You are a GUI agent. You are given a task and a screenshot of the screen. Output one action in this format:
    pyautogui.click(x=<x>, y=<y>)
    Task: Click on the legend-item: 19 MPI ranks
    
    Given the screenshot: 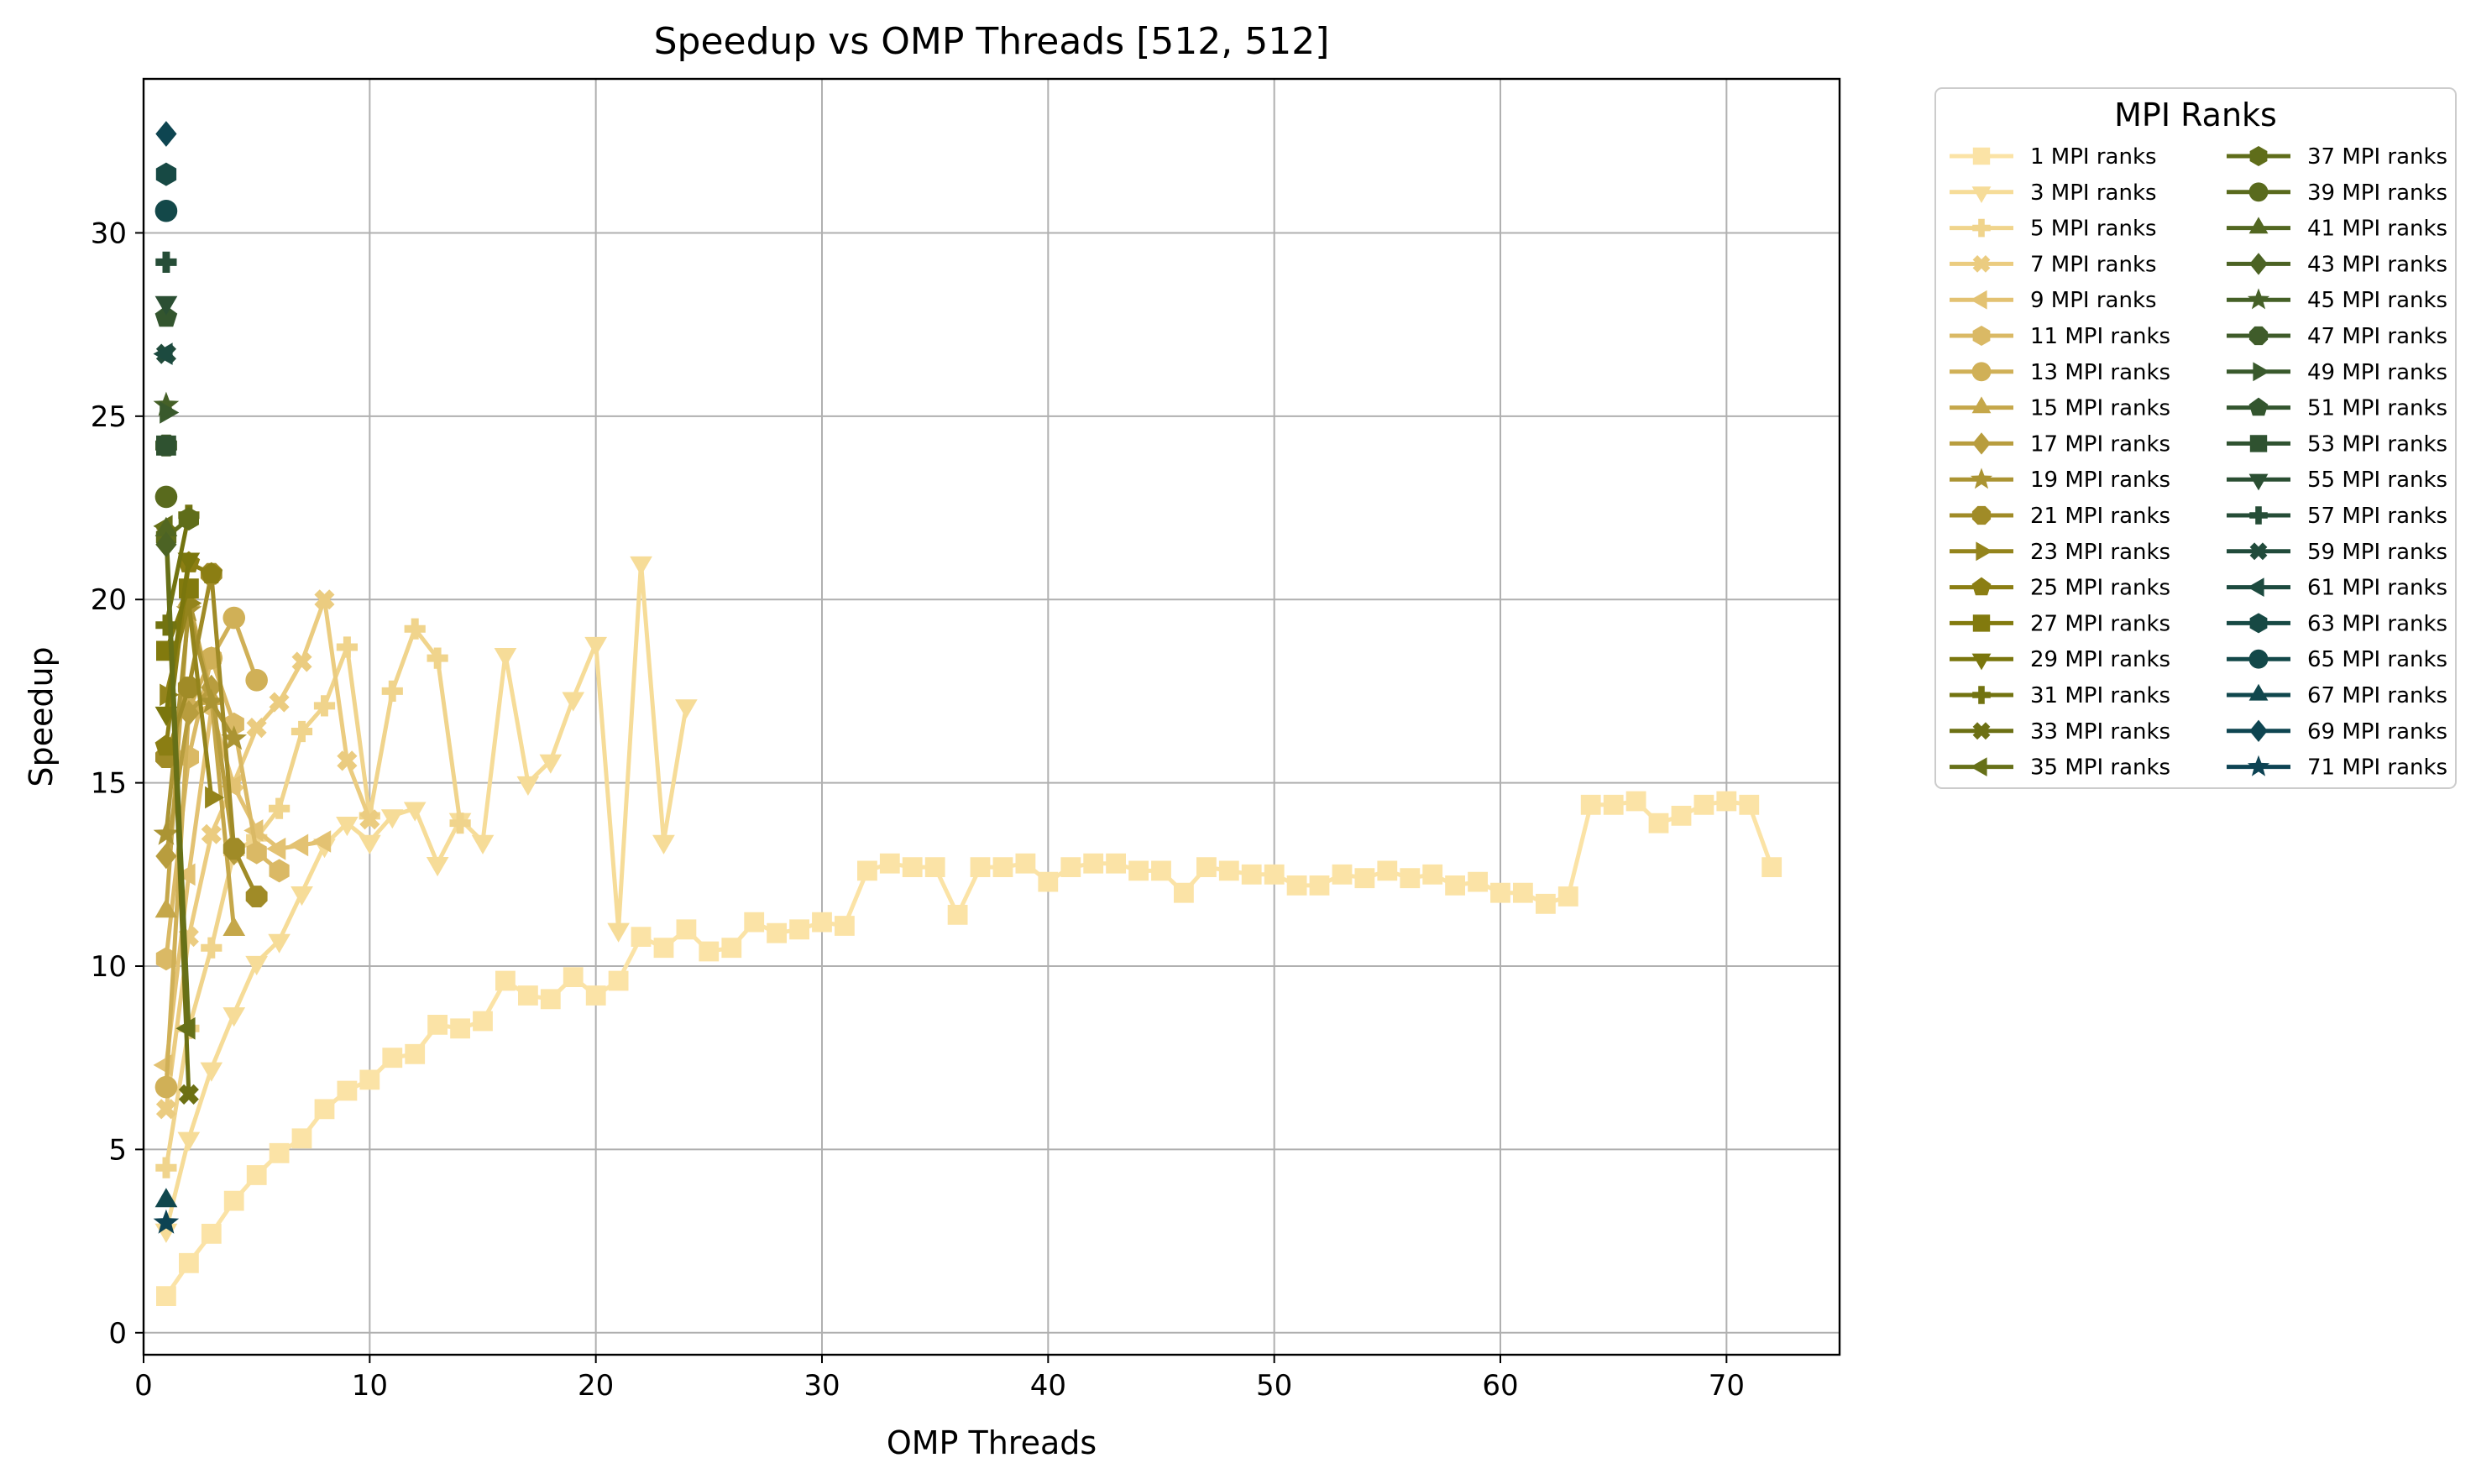 What is the action you would take?
    pyautogui.click(x=2060, y=480)
    